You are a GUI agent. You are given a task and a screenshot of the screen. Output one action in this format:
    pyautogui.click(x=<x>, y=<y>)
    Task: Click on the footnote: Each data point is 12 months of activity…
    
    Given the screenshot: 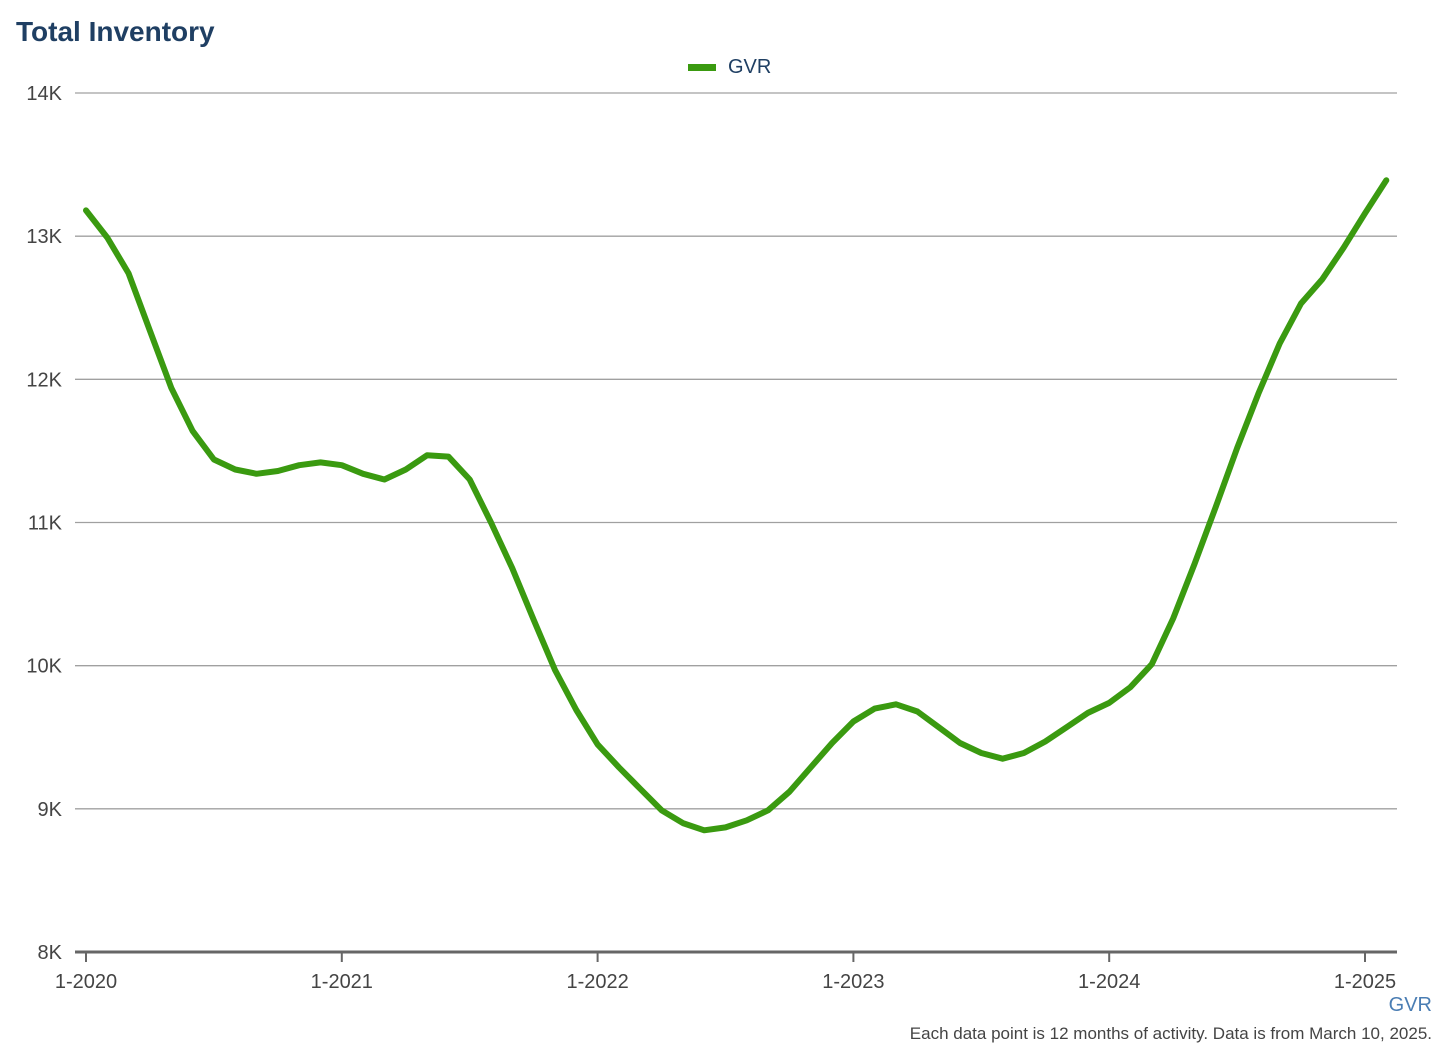 What is the action you would take?
    pyautogui.click(x=1170, y=1033)
    